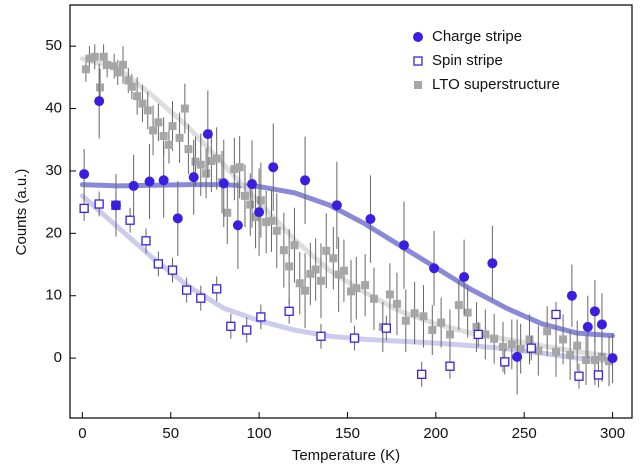 The image size is (641, 468). Describe the element at coordinates (53, 232) in the screenshot. I see `y-tick-label: 20` at that location.